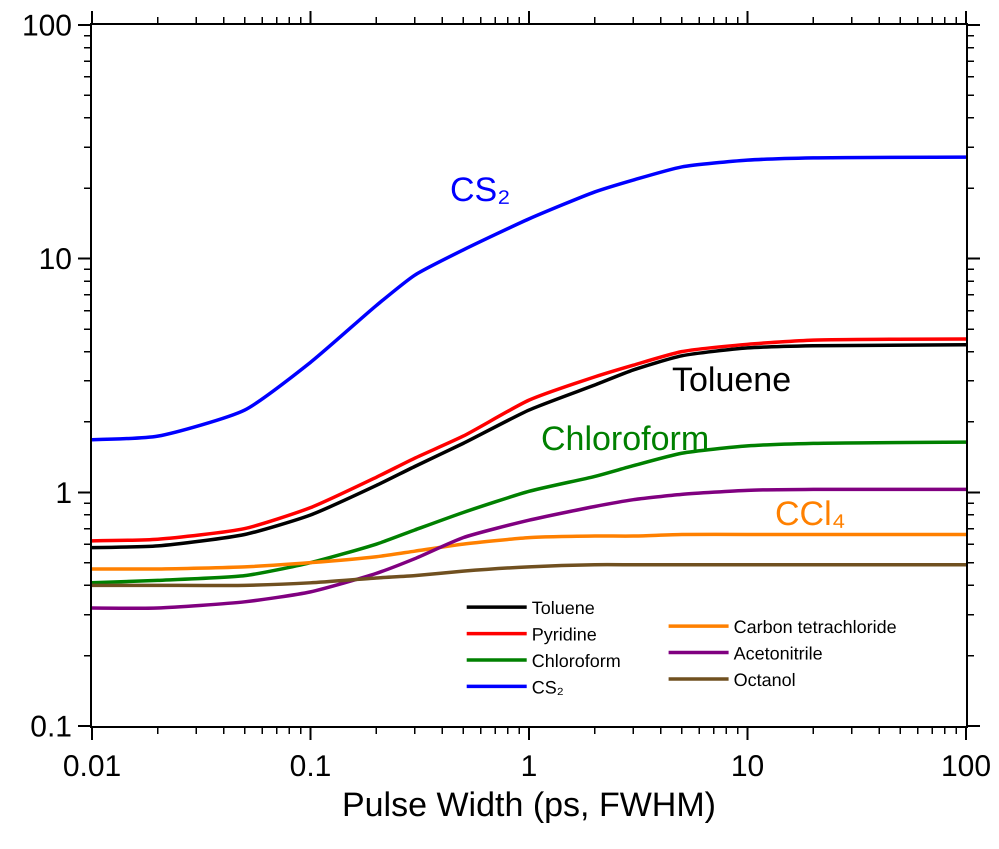 This screenshot has height=849, width=999. What do you see at coordinates (815, 627) in the screenshot?
I see `legend-label: Carbon tetrachloride` at bounding box center [815, 627].